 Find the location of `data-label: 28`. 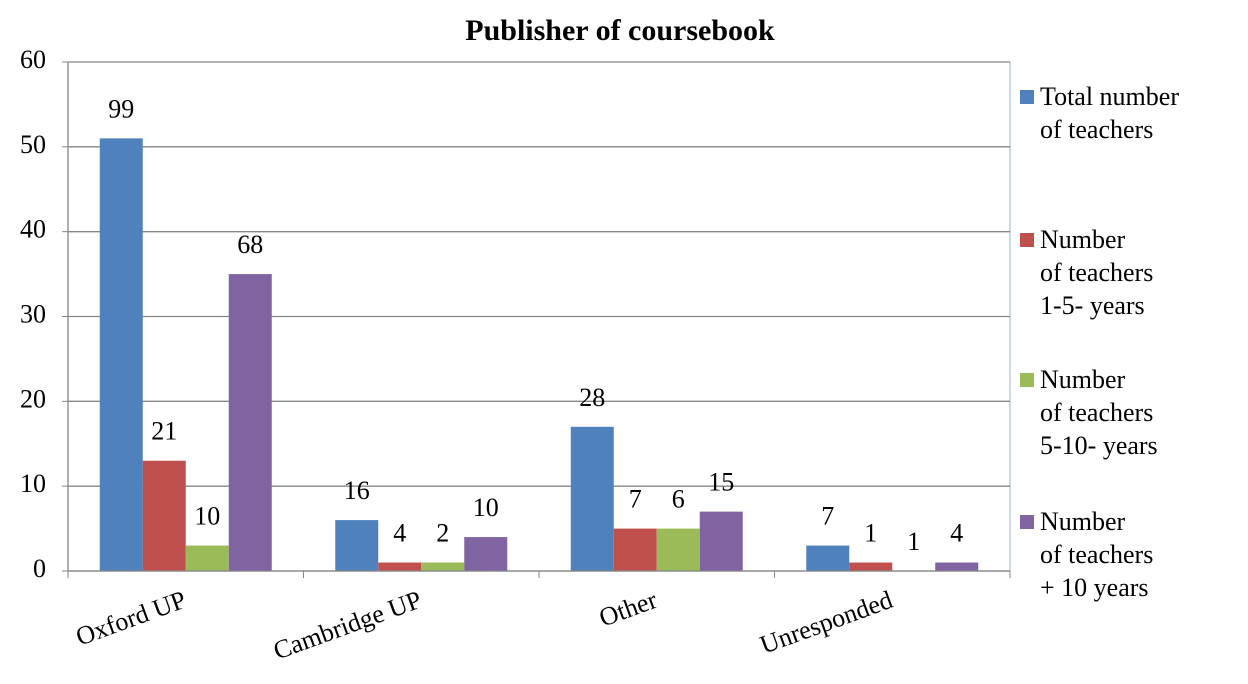

data-label: 28 is located at coordinates (592, 397).